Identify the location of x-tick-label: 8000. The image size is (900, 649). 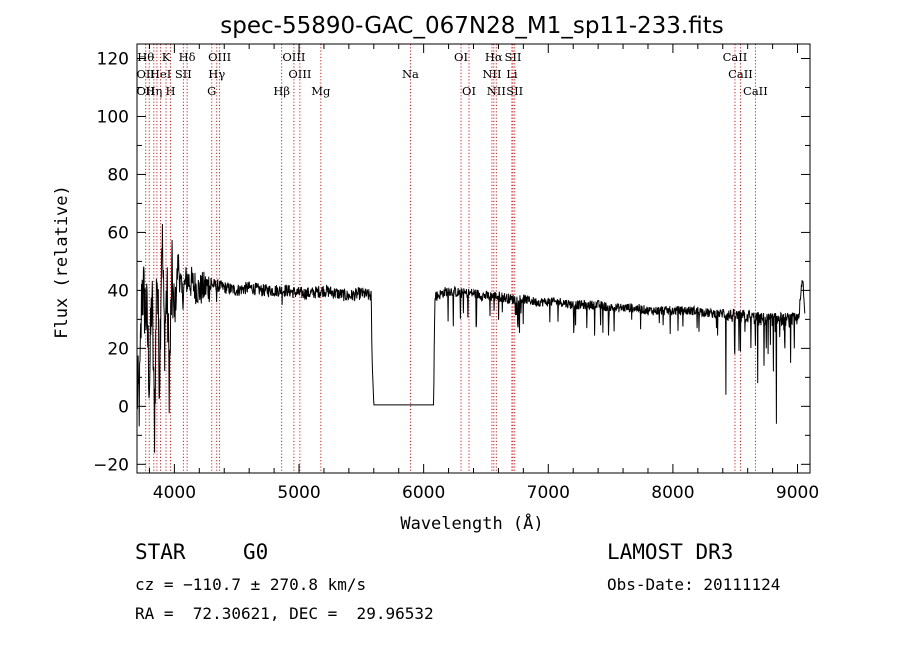
(672, 493).